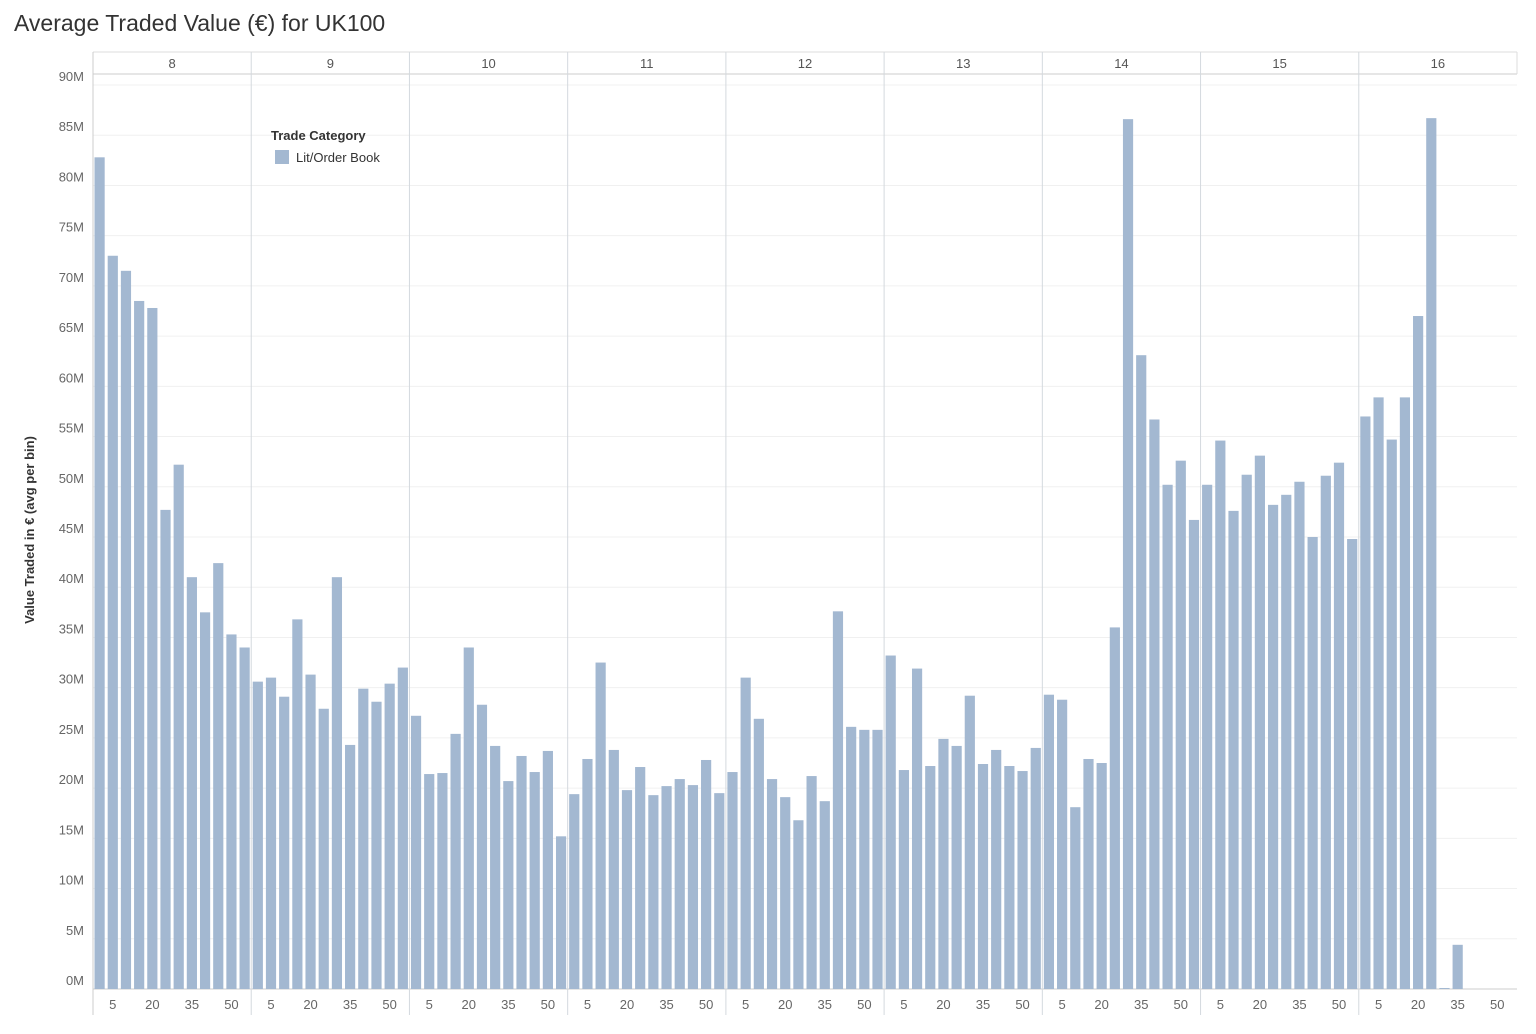 This screenshot has width=1536, height=1034. Describe the element at coordinates (647, 63) in the screenshot. I see `hour-header-label: 11` at that location.